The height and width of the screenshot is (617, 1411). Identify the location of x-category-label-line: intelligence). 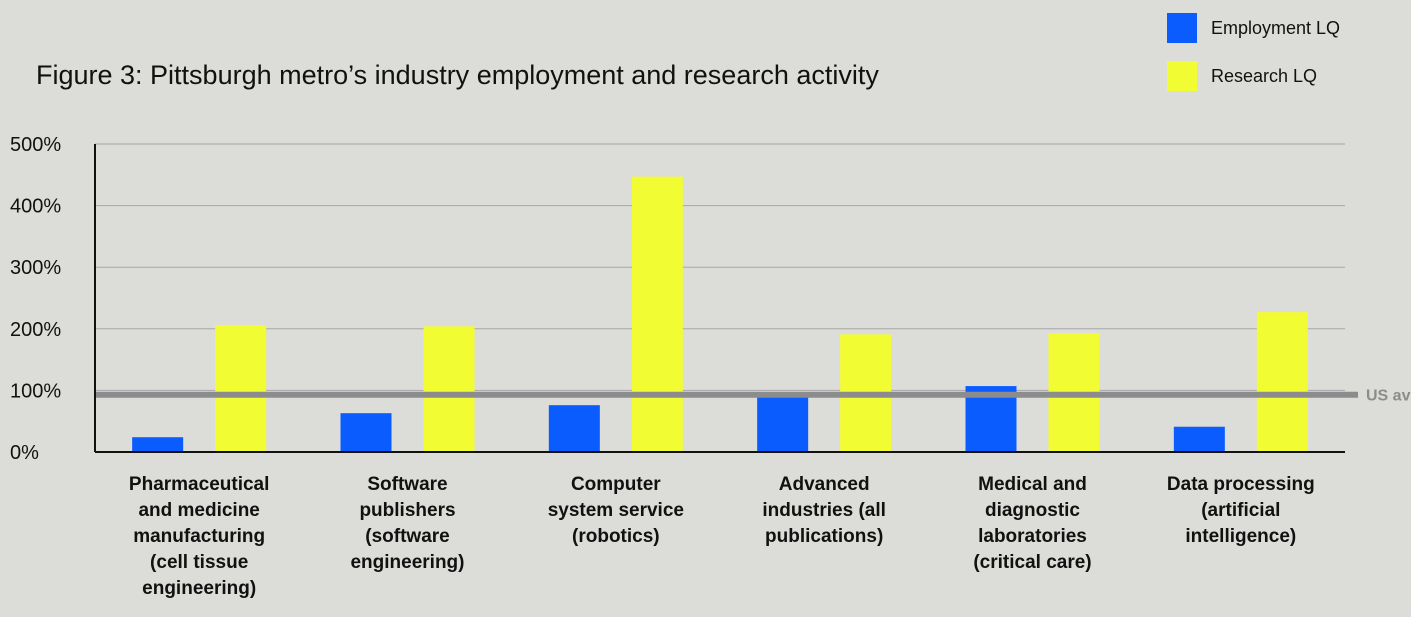
(1240, 536).